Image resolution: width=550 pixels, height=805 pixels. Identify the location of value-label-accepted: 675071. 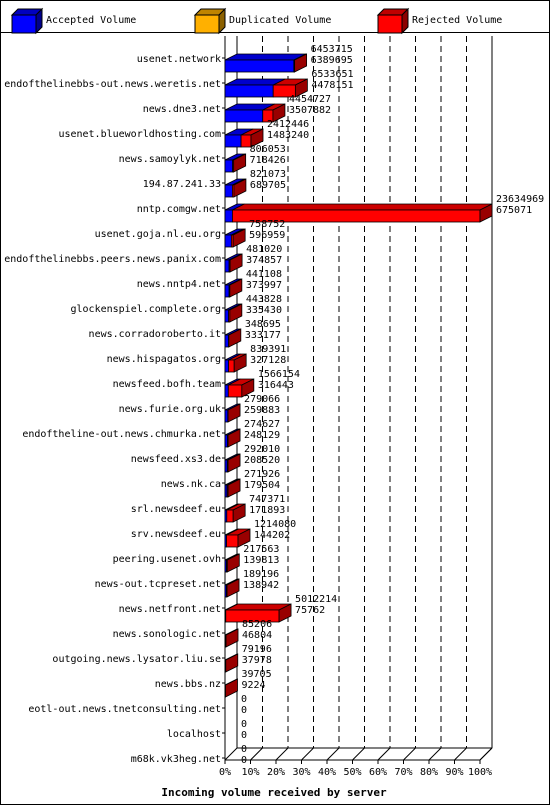
(514, 210).